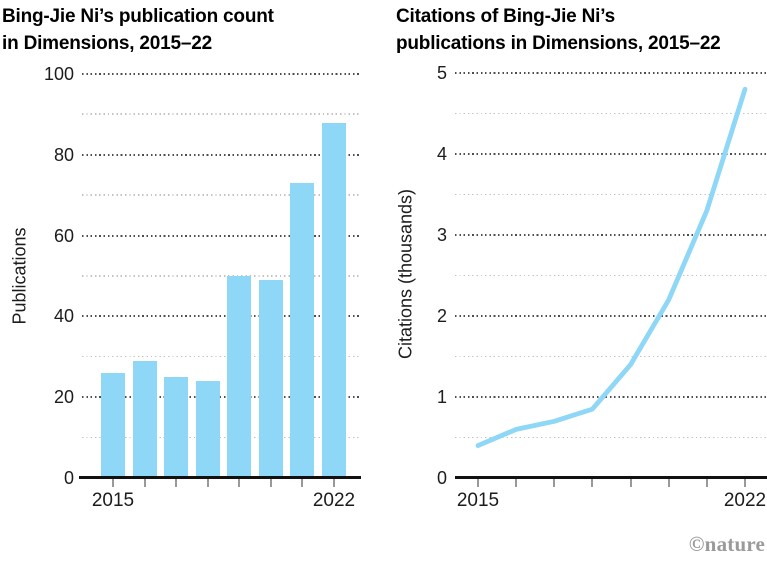  Describe the element at coordinates (107, 43) in the screenshot. I see `publications-chart-title-line2: in Dimensions, 2015–22` at that location.